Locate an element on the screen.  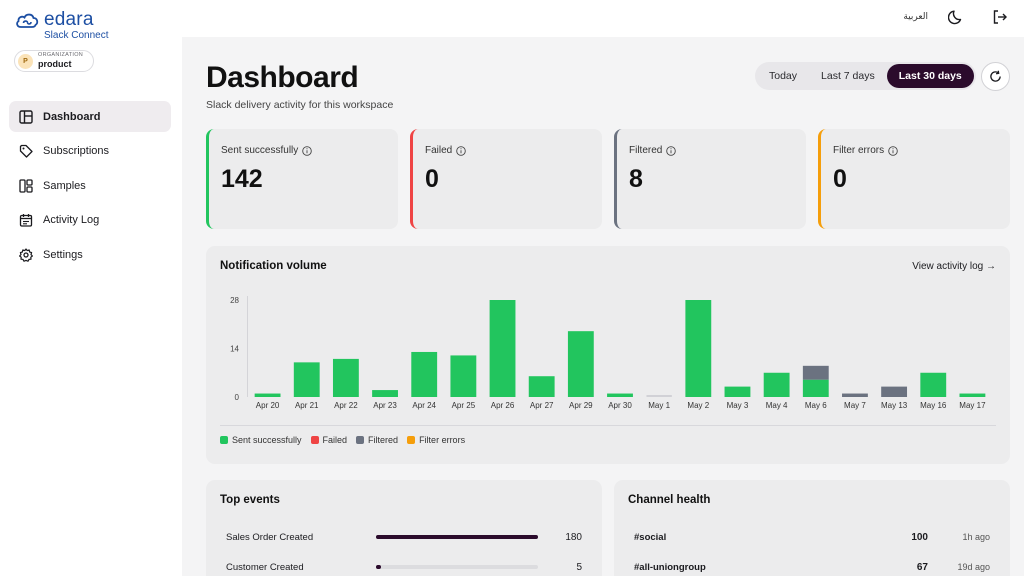
legend-item-failed: Failed is located at coordinates (329, 440).